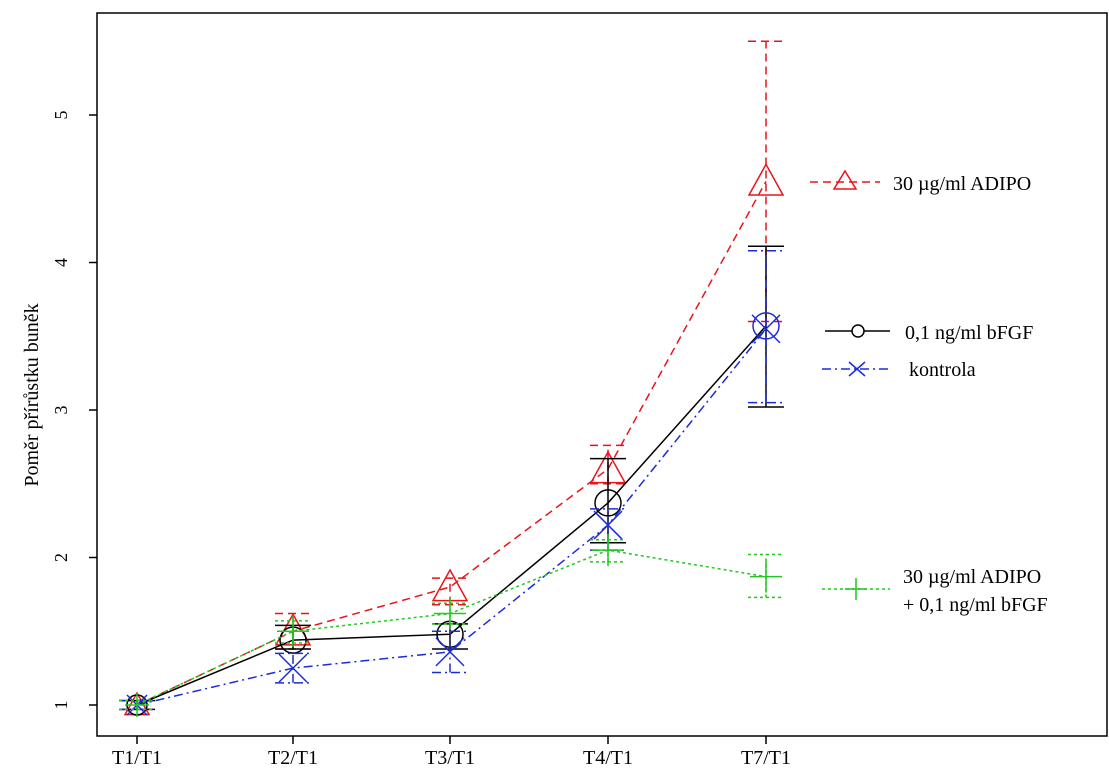 This screenshot has width=1109, height=783. I want to click on y-tick-label: 3, so click(61, 410).